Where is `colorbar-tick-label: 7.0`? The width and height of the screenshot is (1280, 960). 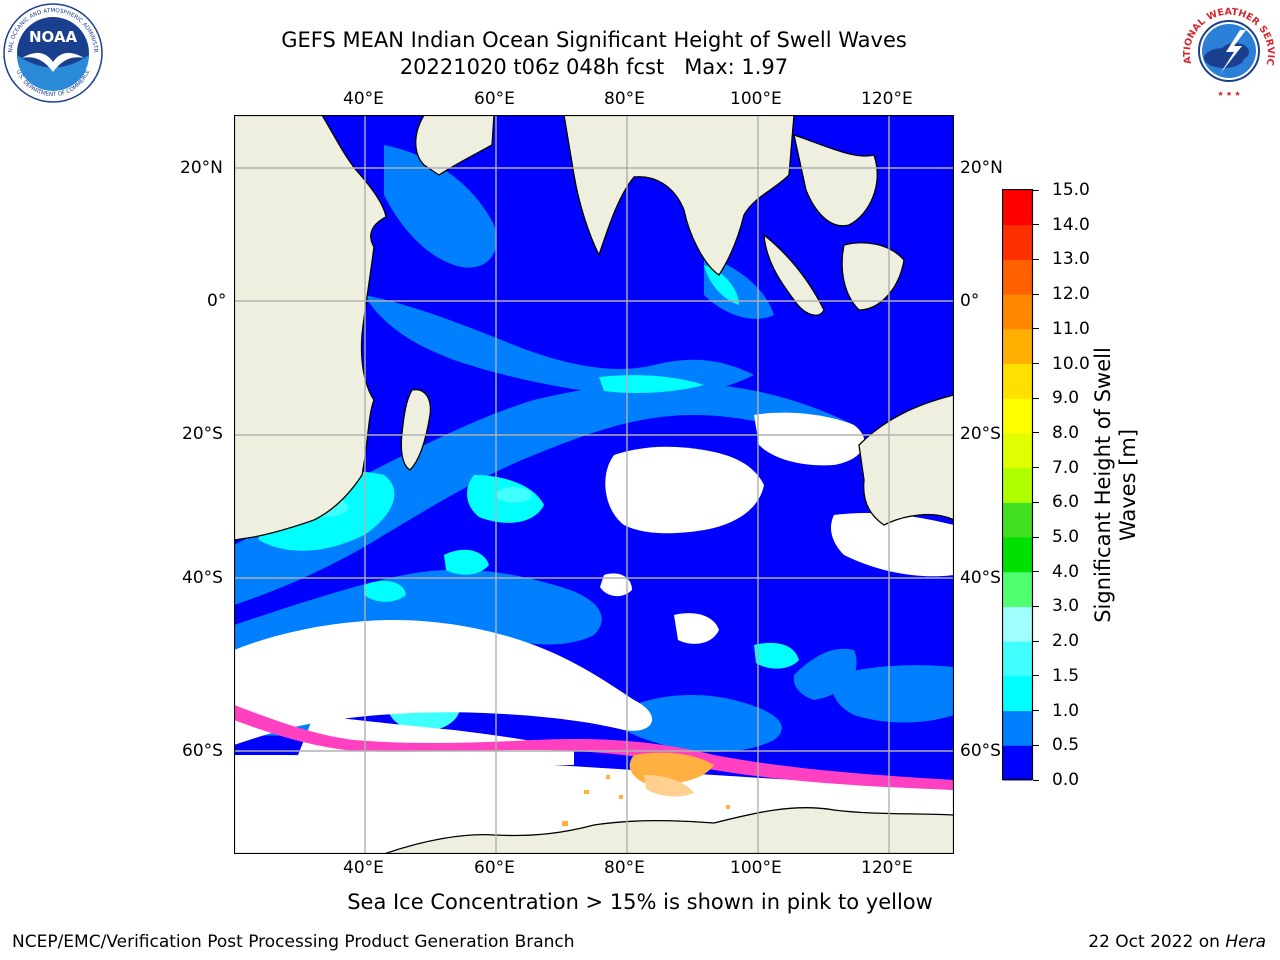
colorbar-tick-label: 7.0 is located at coordinates (1066, 467).